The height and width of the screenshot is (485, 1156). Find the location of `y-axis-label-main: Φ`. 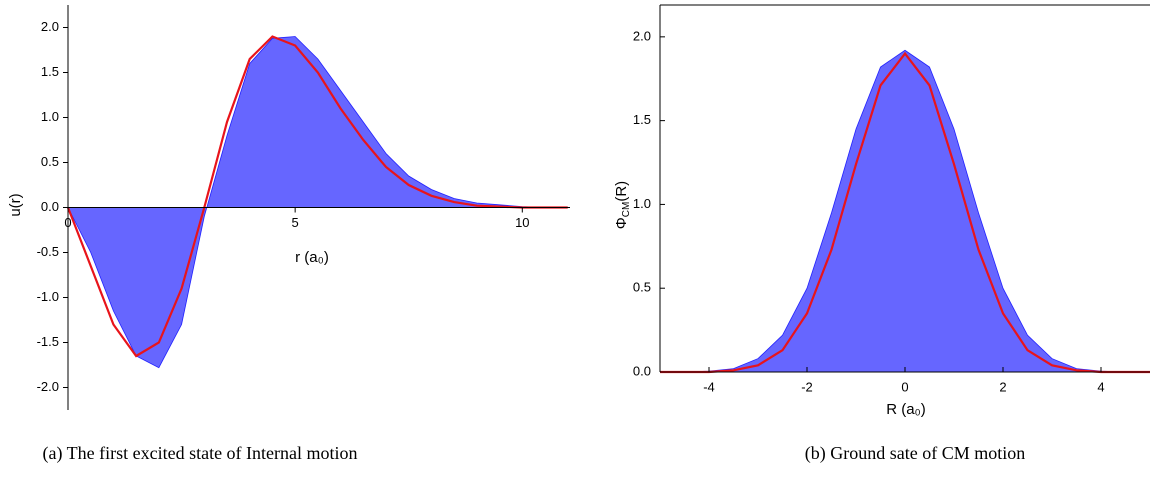

y-axis-label-main: Φ is located at coordinates (621, 223).